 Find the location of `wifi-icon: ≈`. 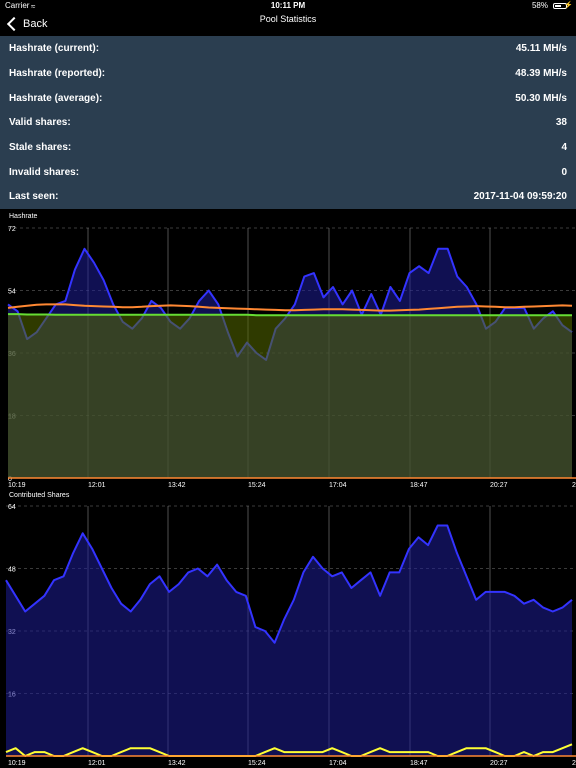

wifi-icon: ≈ is located at coordinates (33, 6).